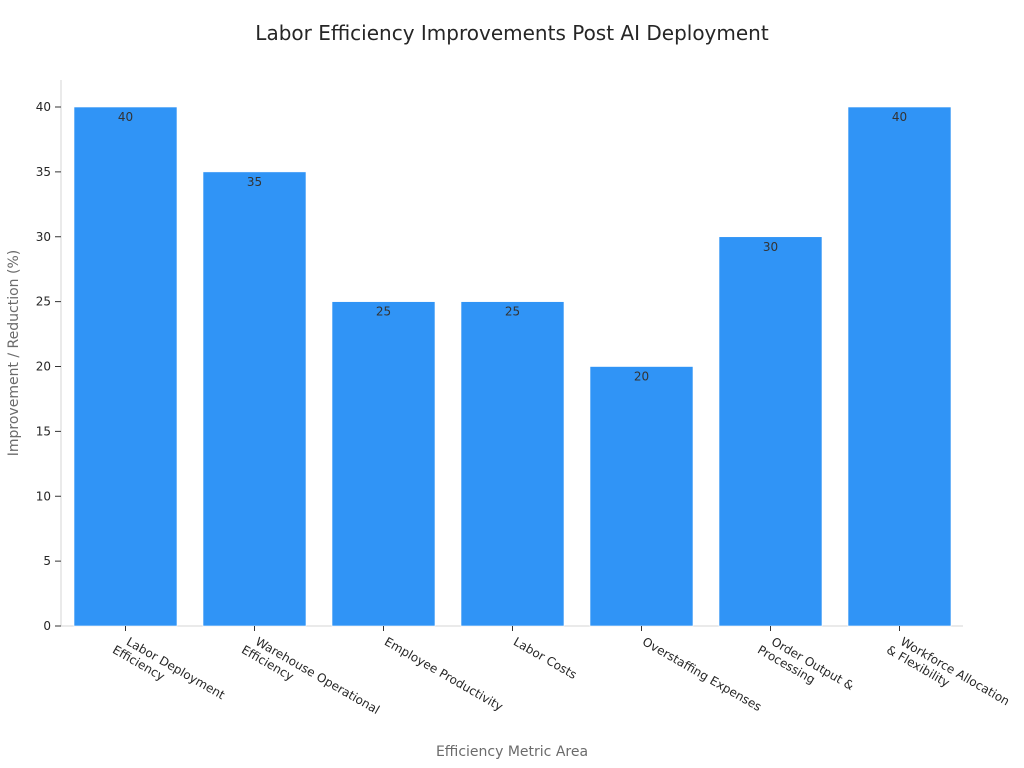 The image size is (1024, 768). Describe the element at coordinates (168, 672) in the screenshot. I see `x-tick-label: Labor DeploymentEfficiency` at that location.